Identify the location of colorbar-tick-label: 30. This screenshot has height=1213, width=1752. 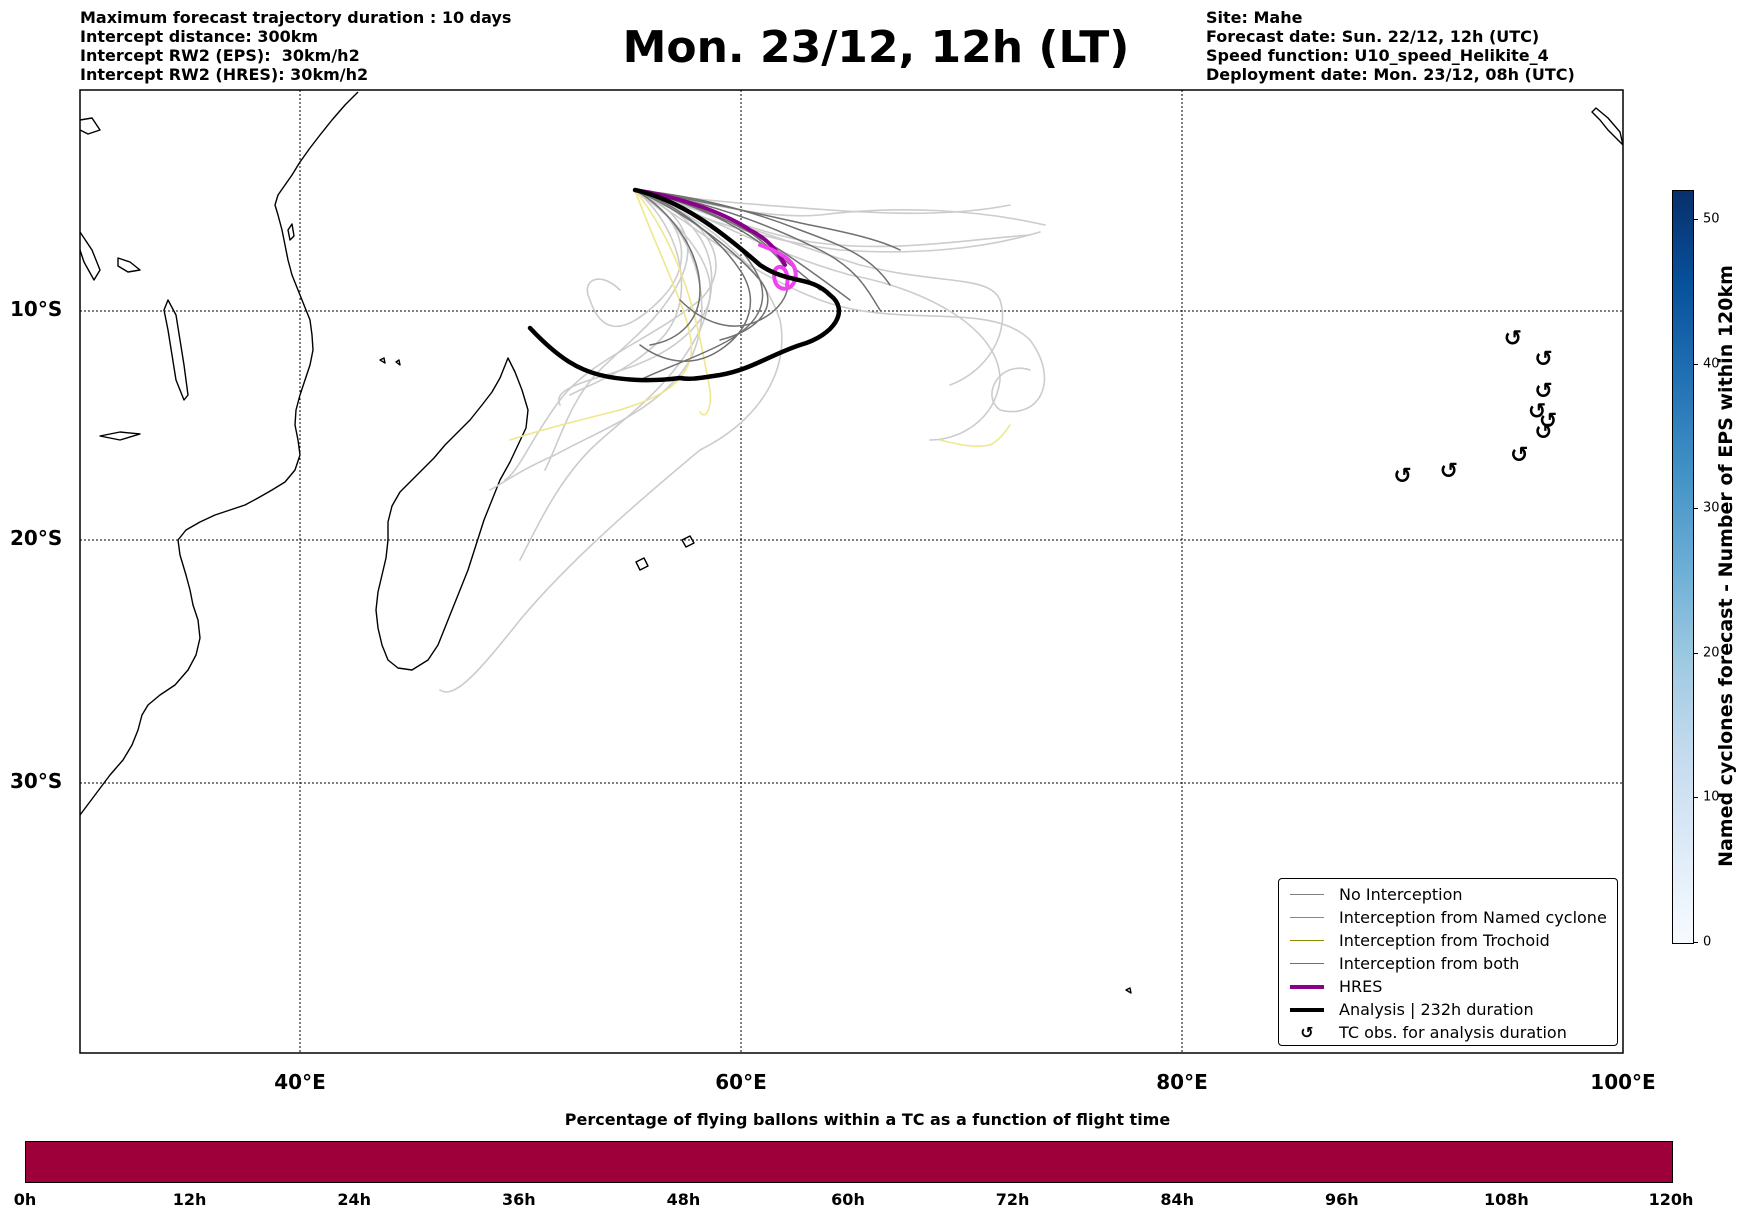
(1711, 508).